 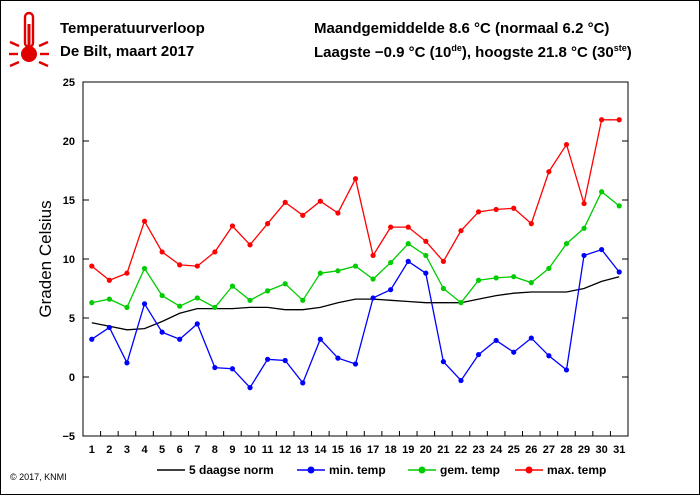 I want to click on legend-min-temp-marker, so click(x=311, y=470).